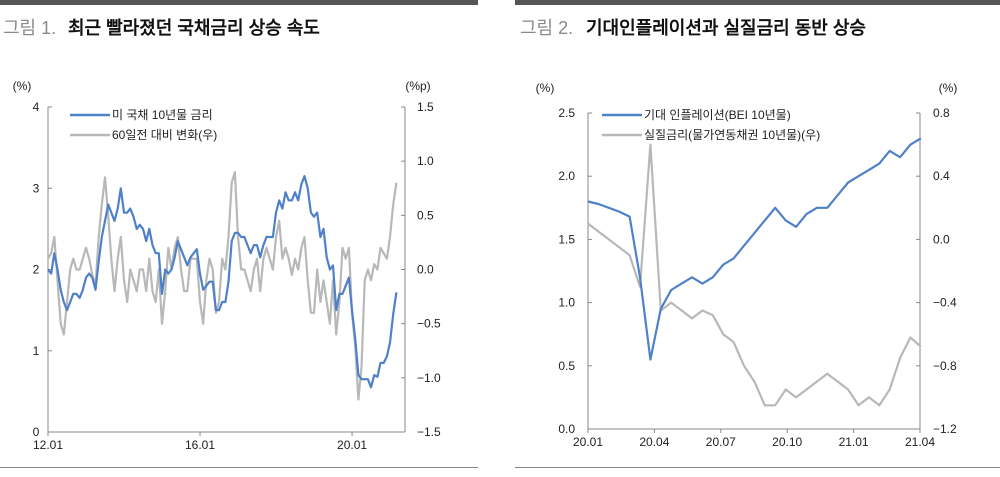  Describe the element at coordinates (945, 303) in the screenshot. I see `right-tick-label: −0.4` at that location.